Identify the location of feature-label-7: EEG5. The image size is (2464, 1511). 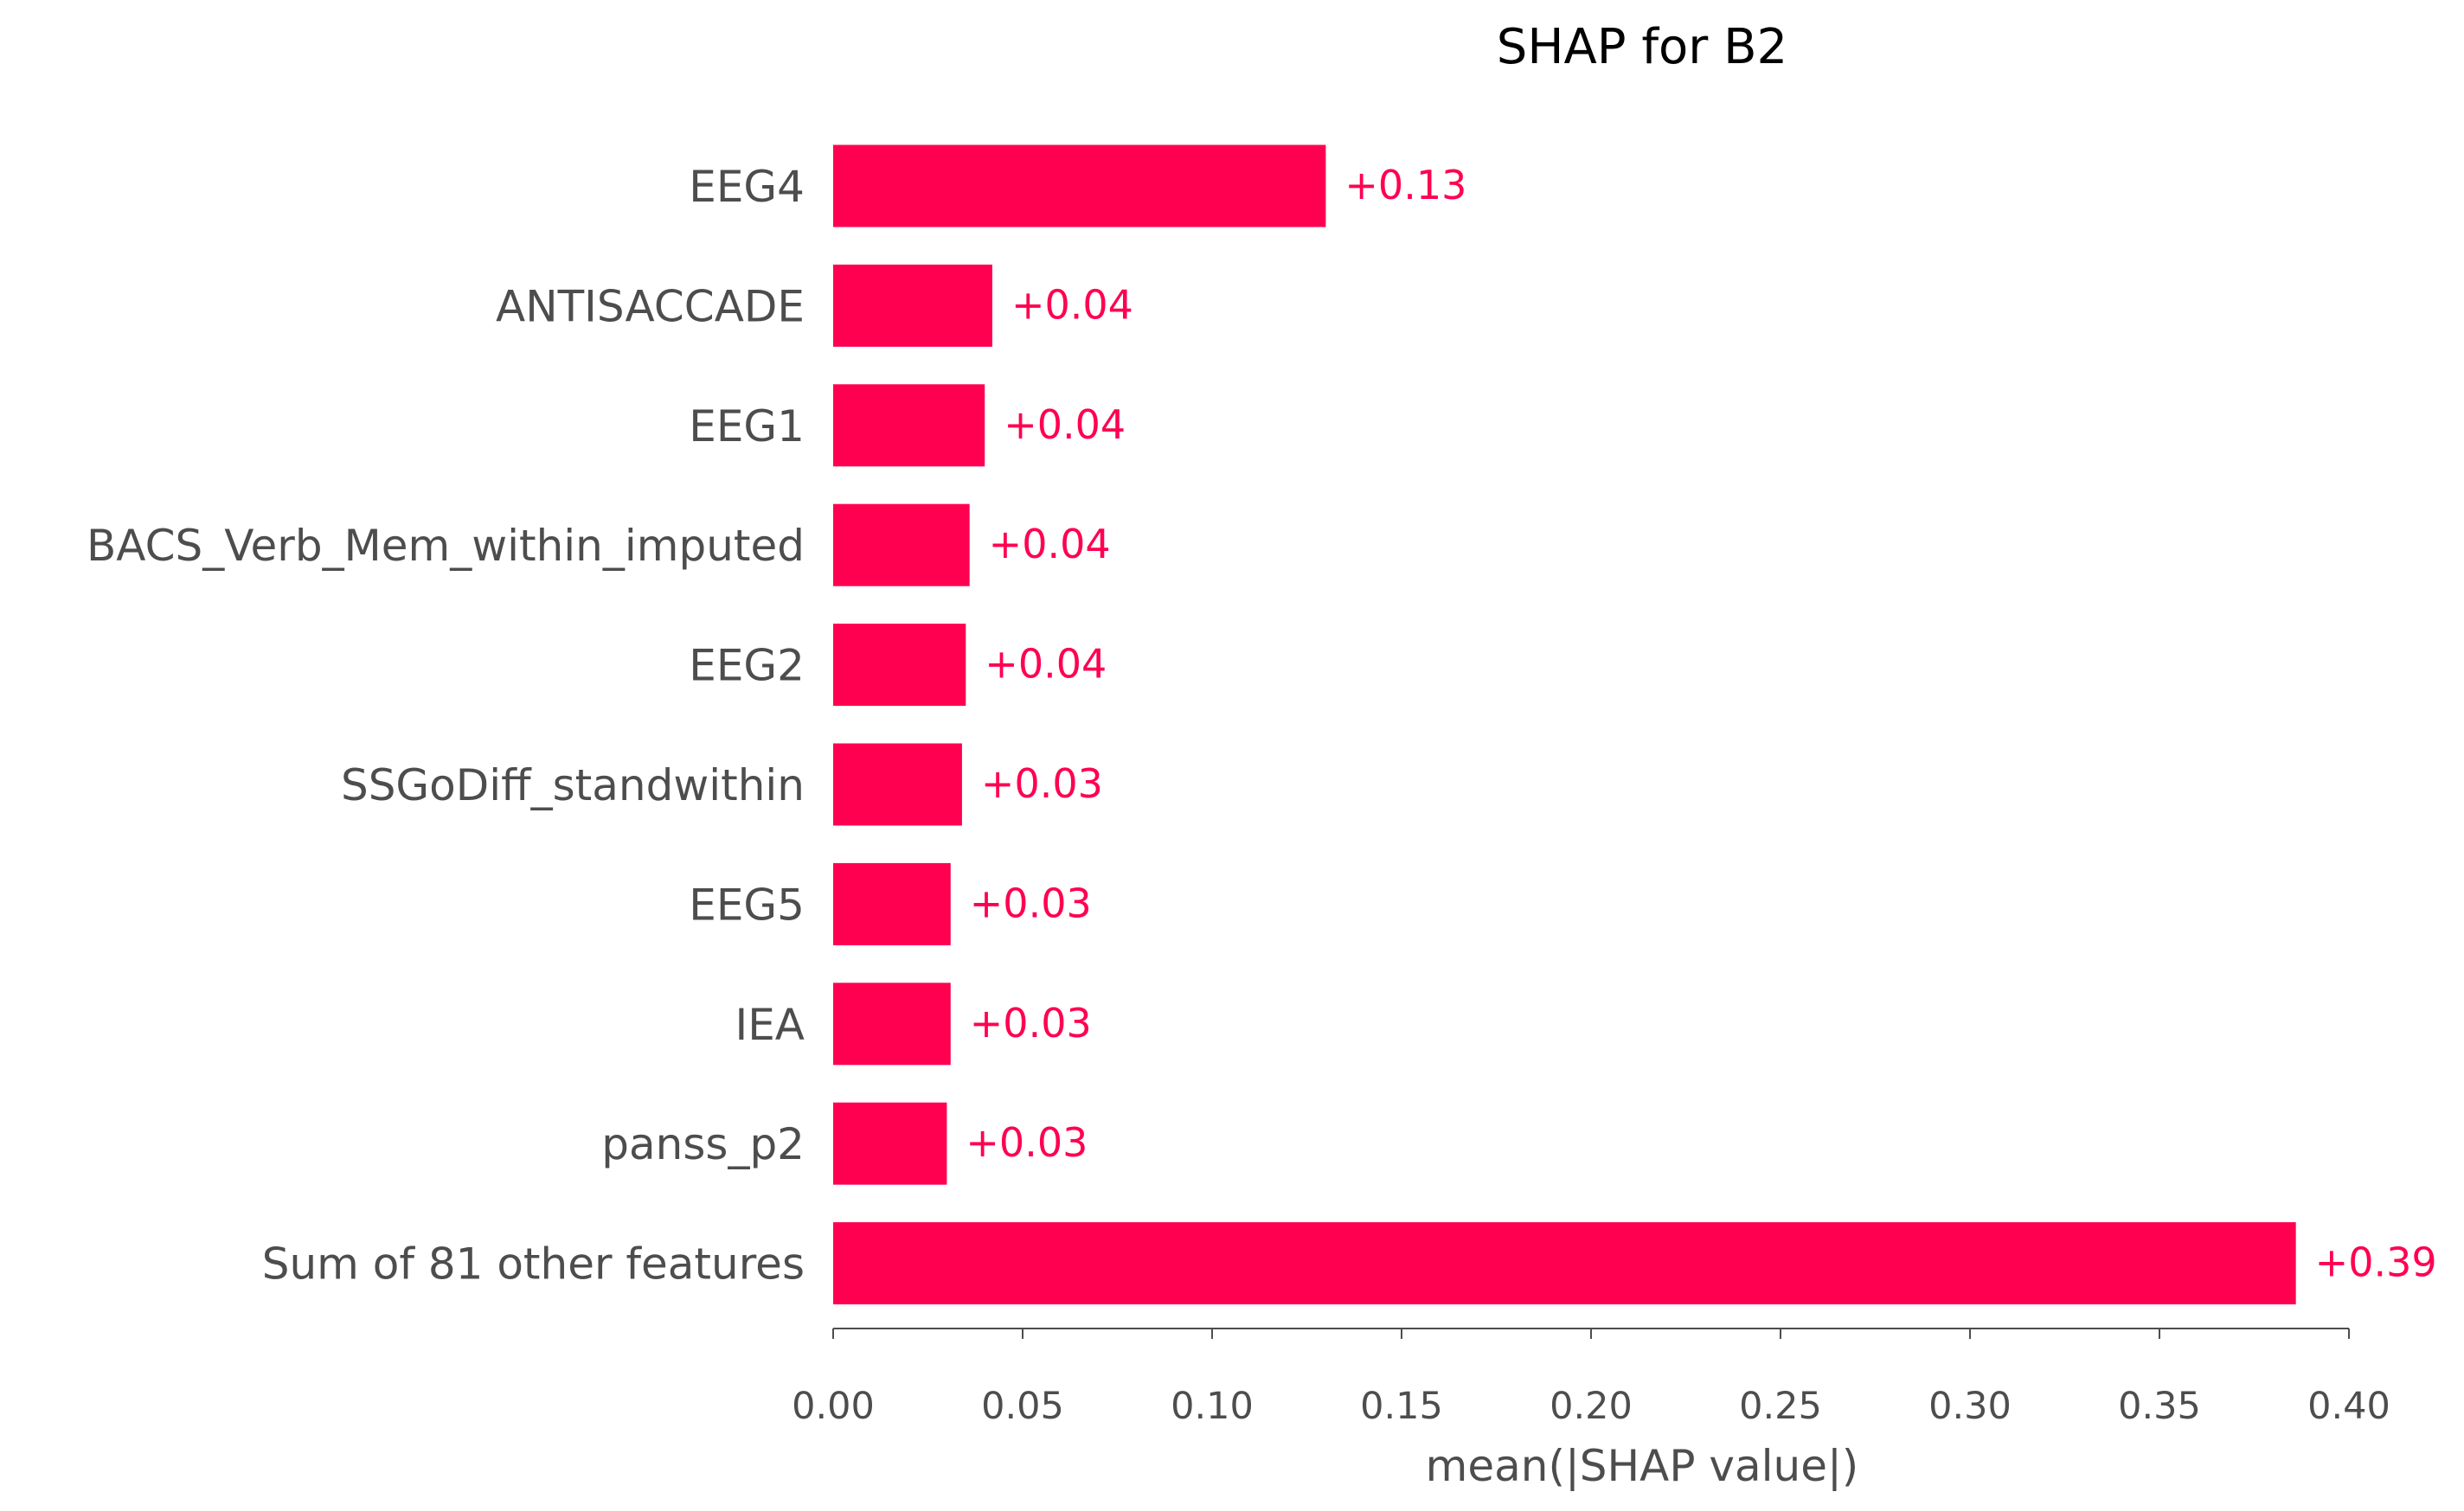
(747, 905).